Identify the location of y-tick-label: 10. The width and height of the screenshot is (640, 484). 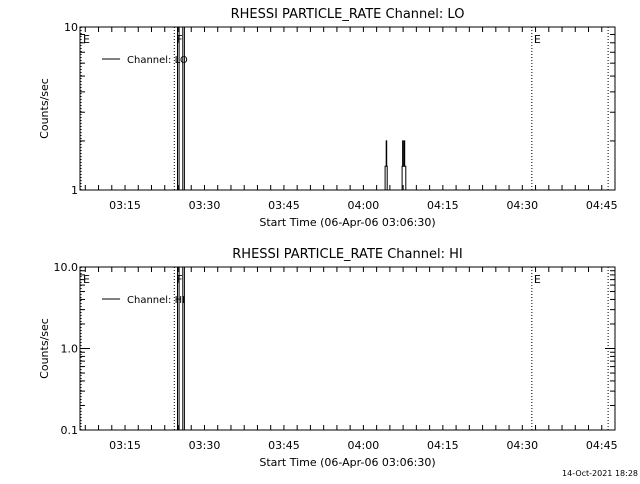
(71, 27).